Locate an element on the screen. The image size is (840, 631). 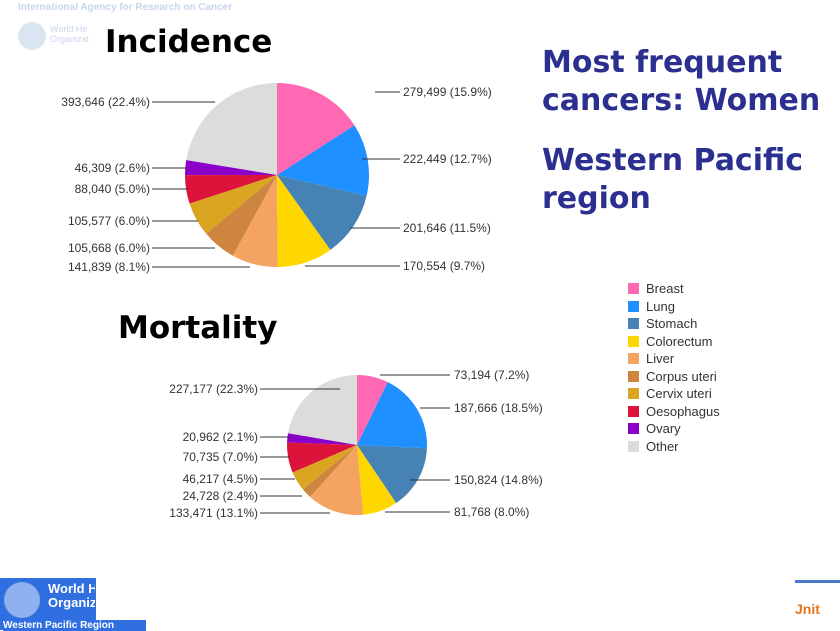
legend-label: Cervix uteri is located at coordinates (679, 394).